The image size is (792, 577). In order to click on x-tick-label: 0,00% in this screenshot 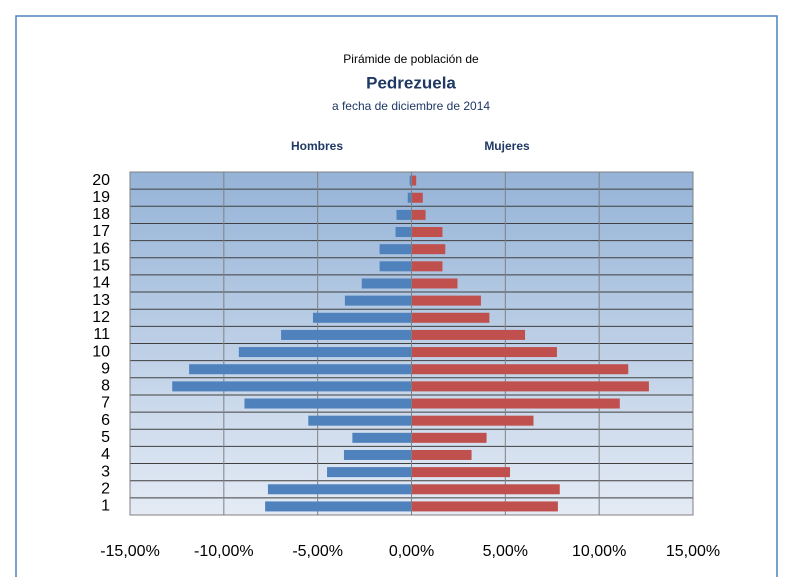, I will do `click(411, 551)`.